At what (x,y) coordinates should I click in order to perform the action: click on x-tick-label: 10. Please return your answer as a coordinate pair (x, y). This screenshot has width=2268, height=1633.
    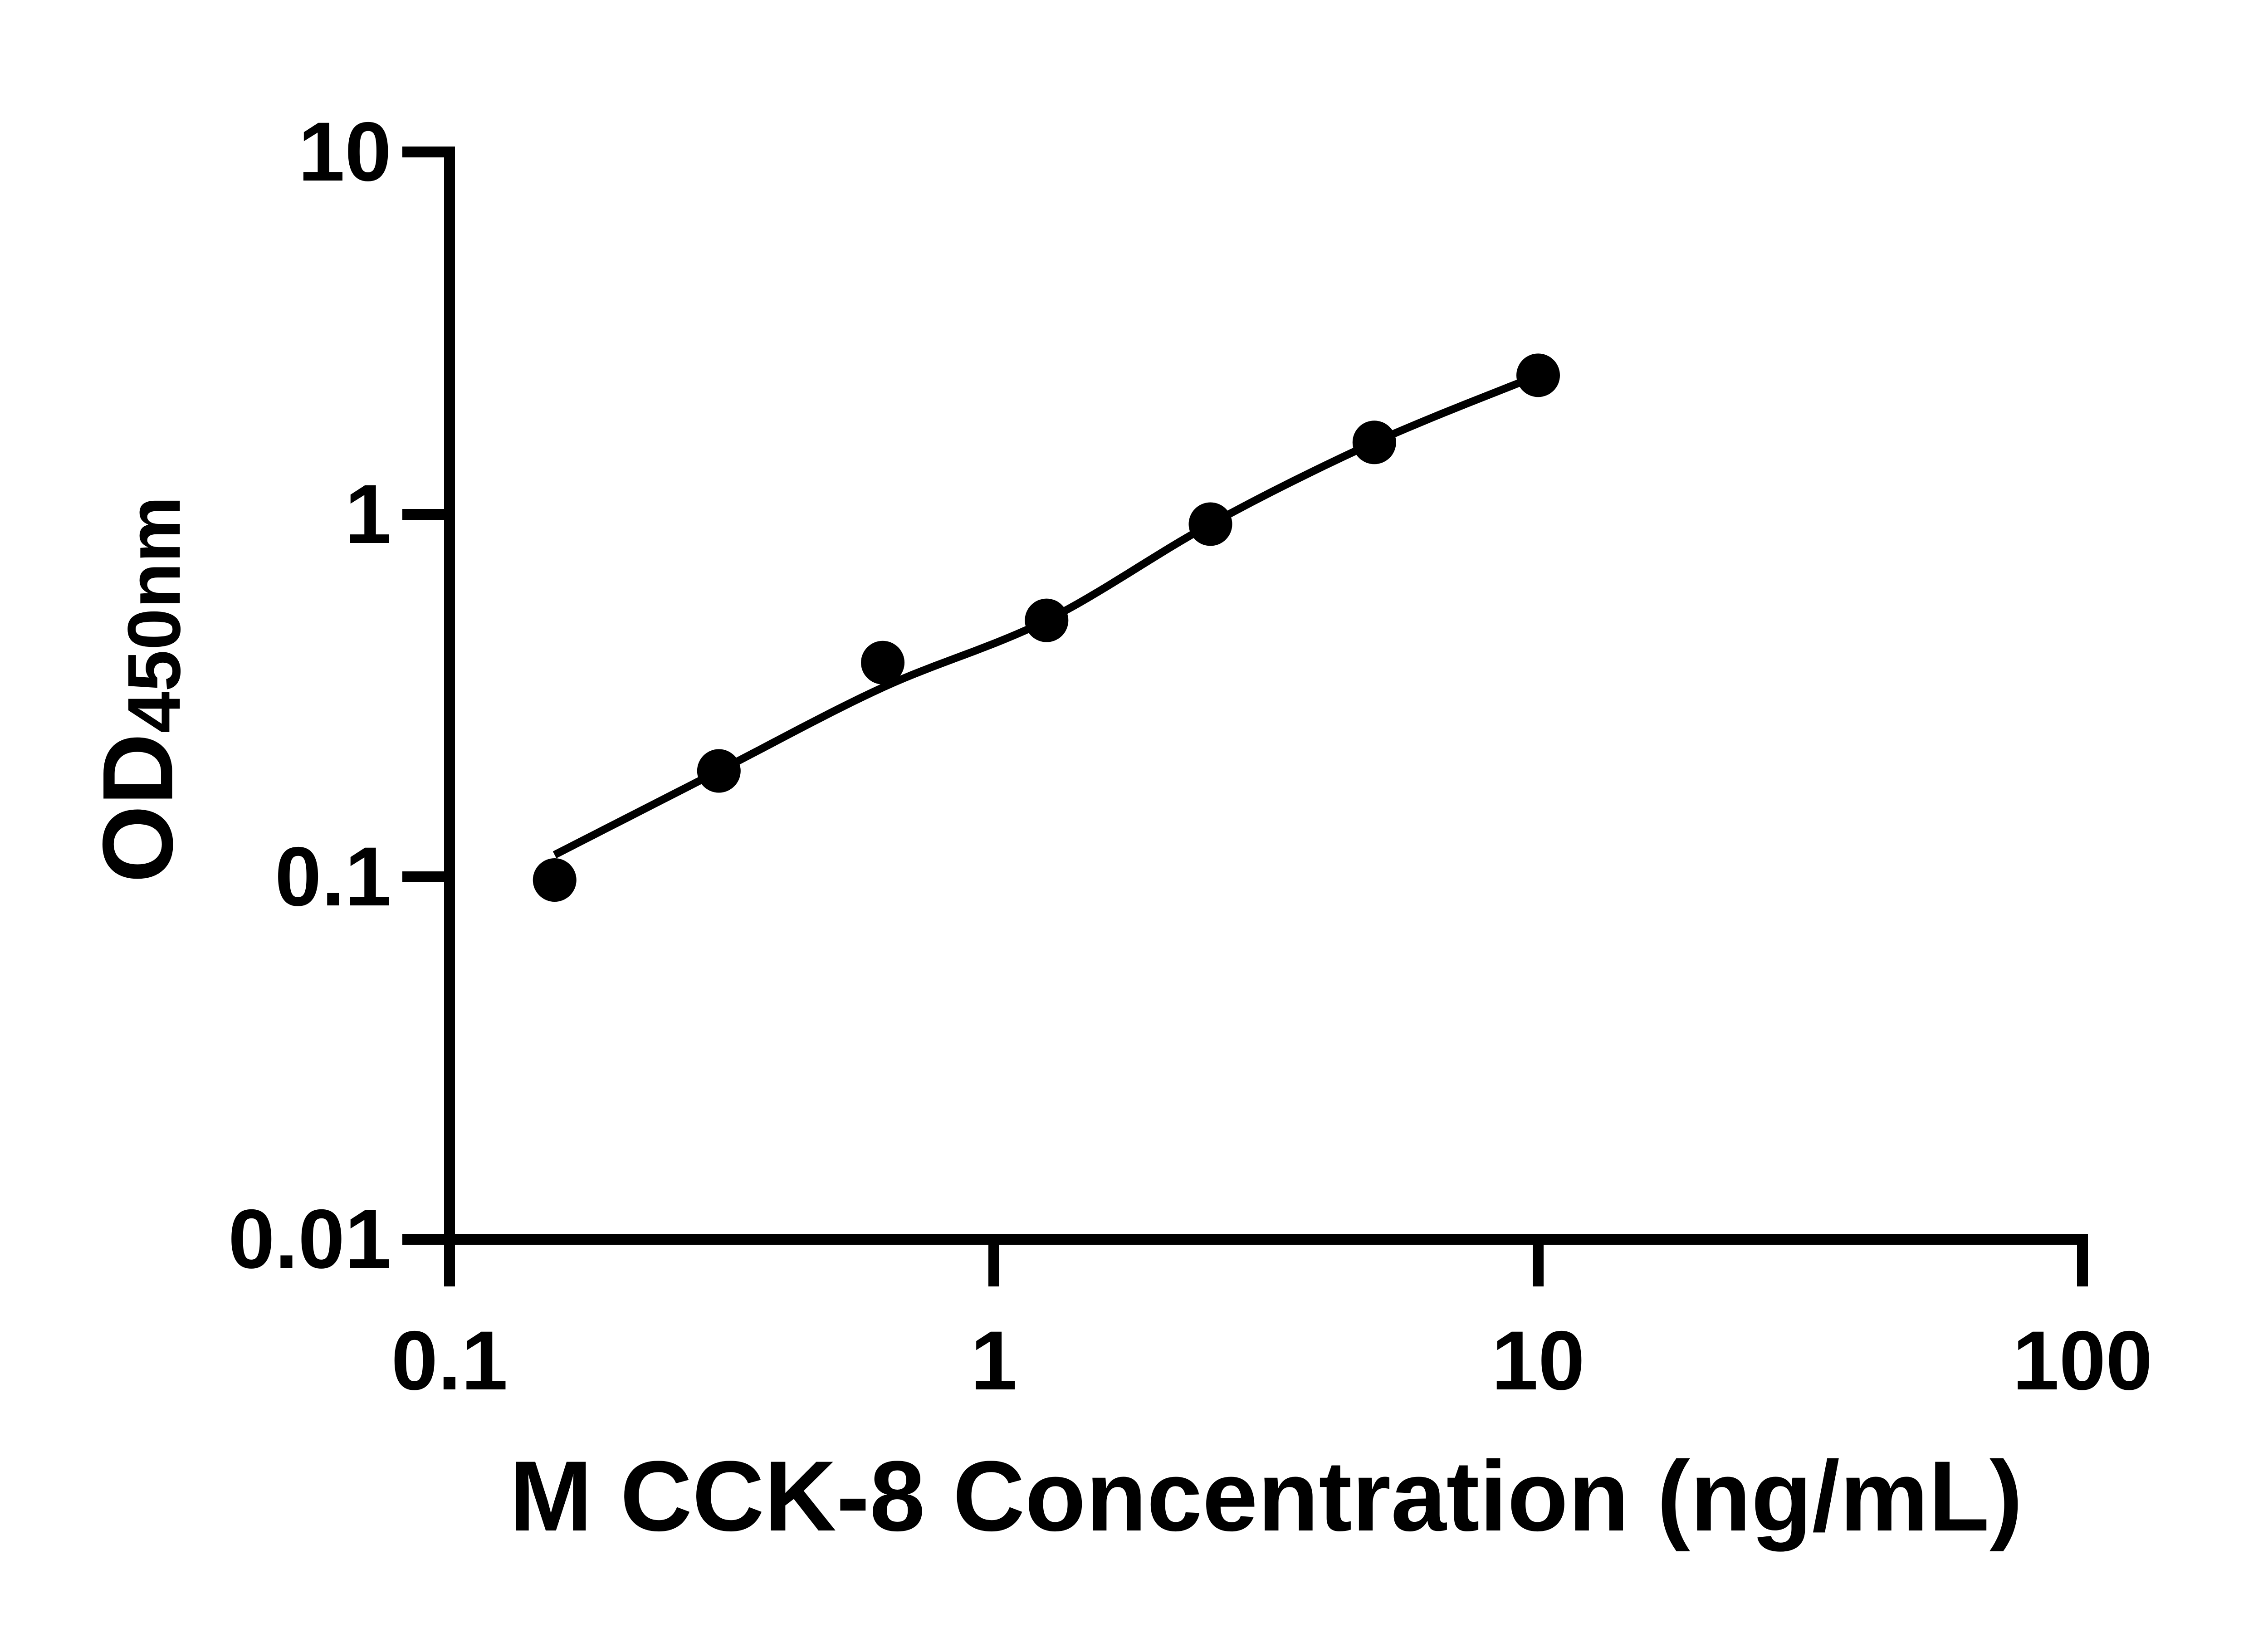
    Looking at the image, I should click on (1538, 1361).